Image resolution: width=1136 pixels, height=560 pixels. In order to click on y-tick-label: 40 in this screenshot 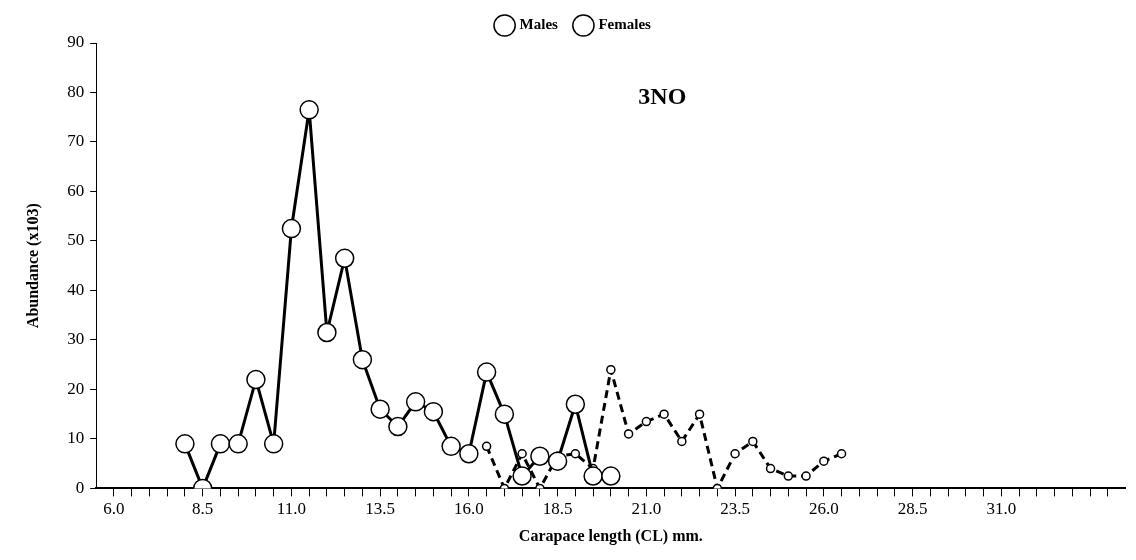, I will do `click(76, 289)`.